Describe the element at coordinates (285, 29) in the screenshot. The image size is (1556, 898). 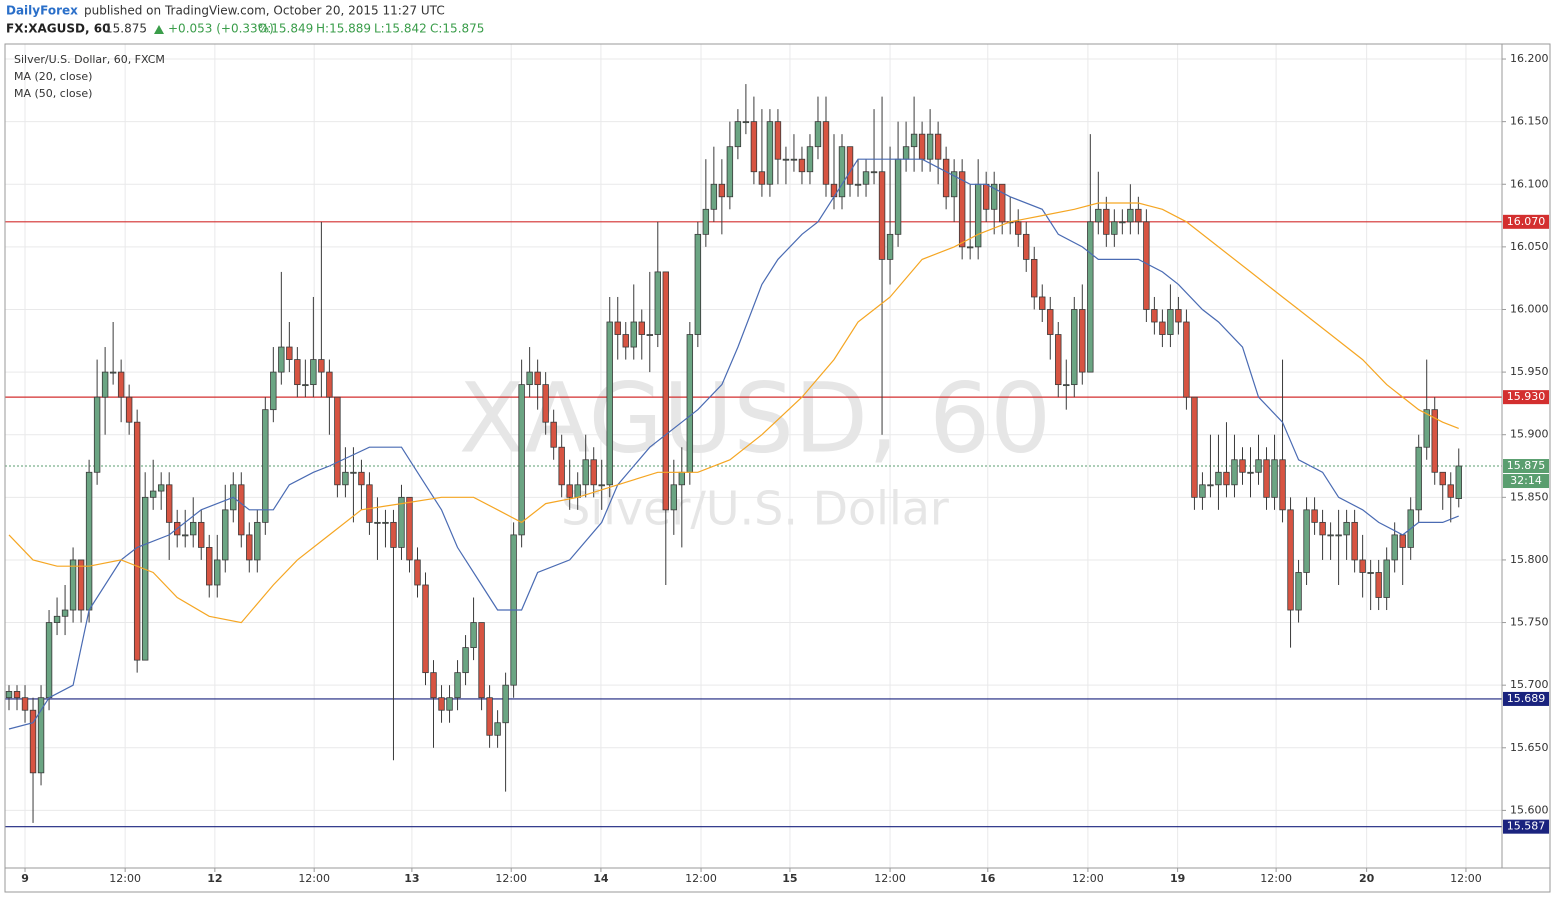
I see `open: O:15.849` at that location.